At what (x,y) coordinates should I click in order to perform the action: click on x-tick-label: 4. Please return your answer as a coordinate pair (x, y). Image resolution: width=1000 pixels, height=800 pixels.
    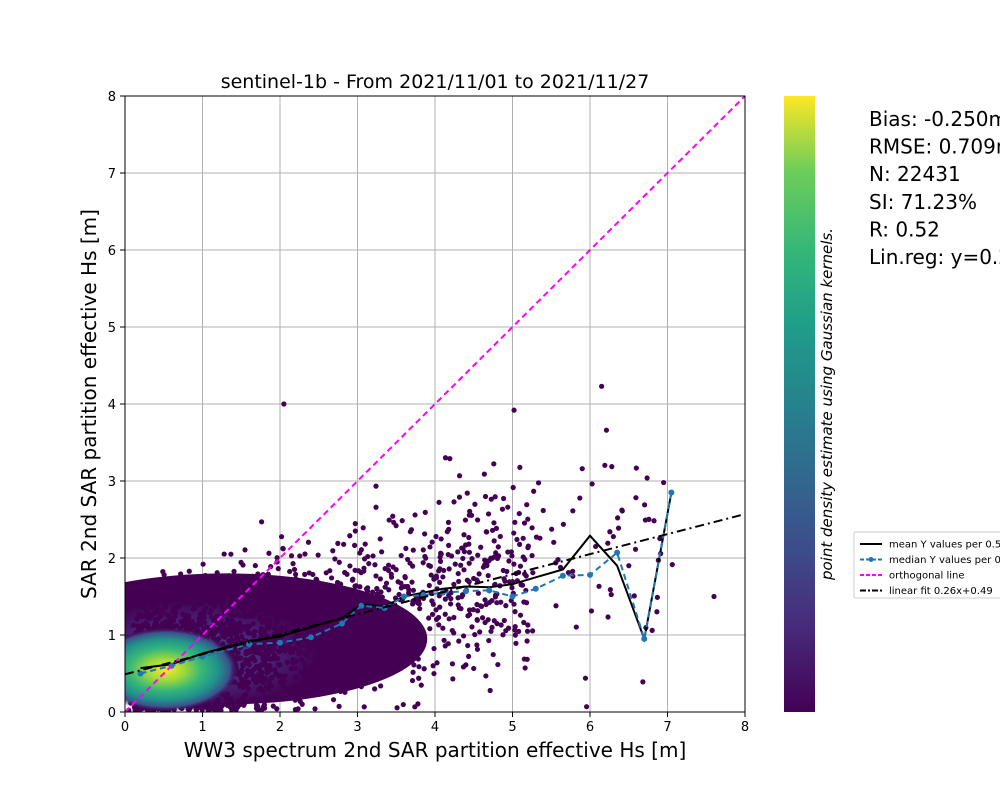
    Looking at the image, I should click on (435, 727).